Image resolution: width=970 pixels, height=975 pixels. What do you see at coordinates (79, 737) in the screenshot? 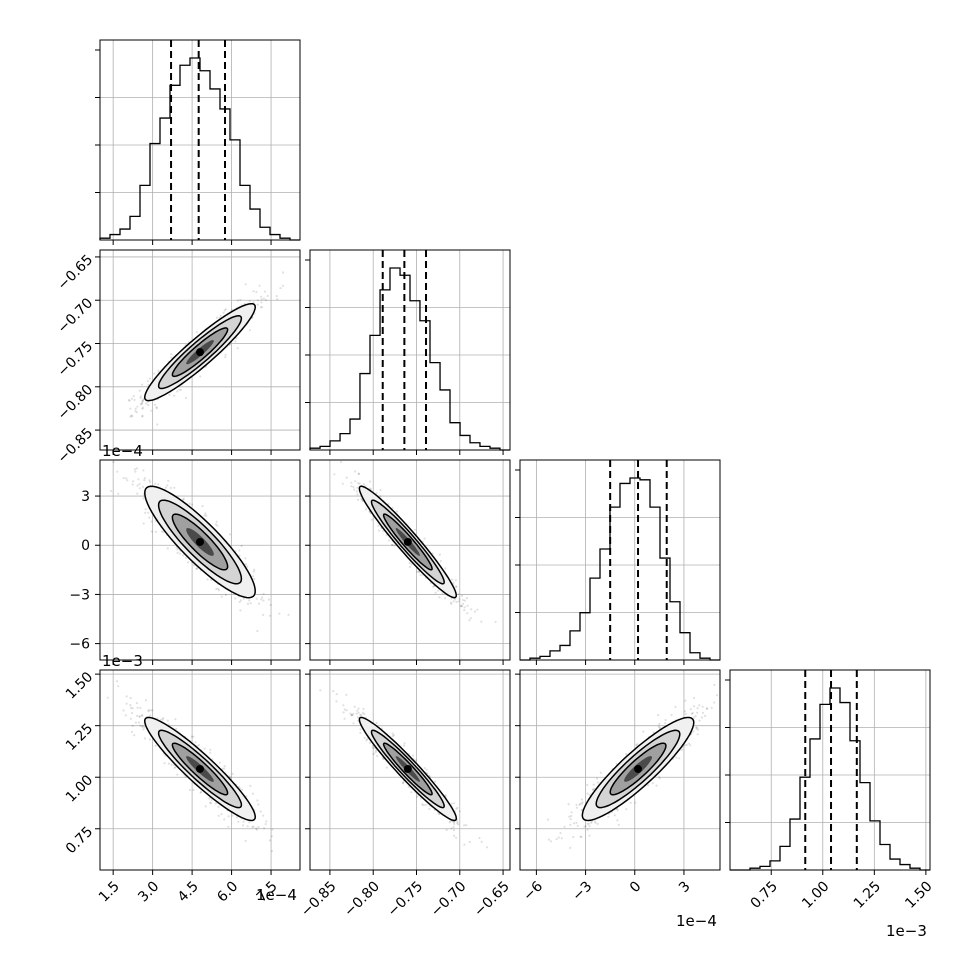
I see `y-tick-label-3-2: 1.25` at bounding box center [79, 737].